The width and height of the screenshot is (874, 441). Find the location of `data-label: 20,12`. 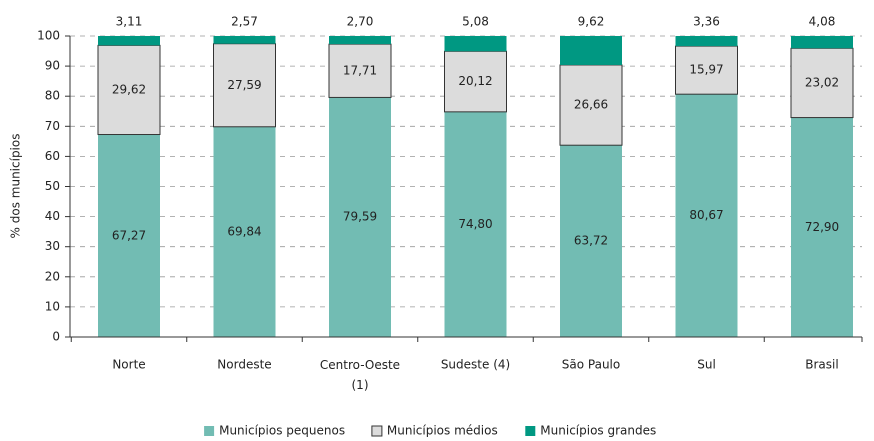

data-label: 20,12 is located at coordinates (475, 81).